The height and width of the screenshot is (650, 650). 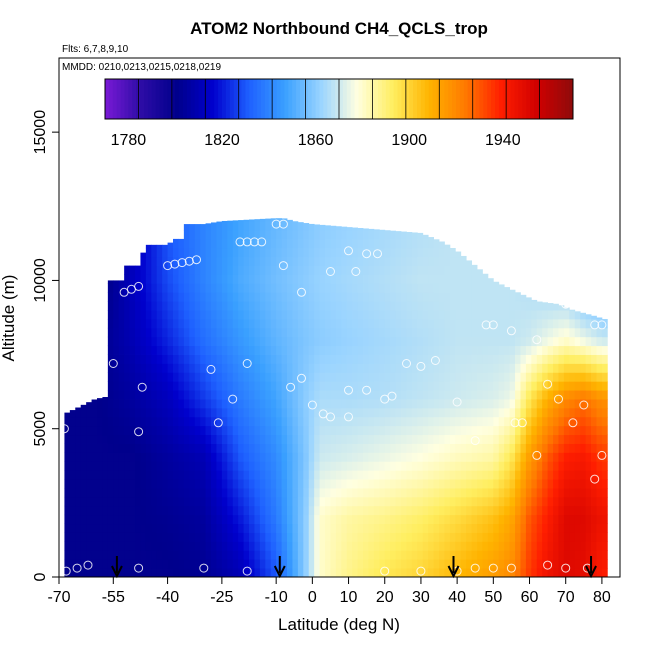 What do you see at coordinates (221, 597) in the screenshot?
I see `x-tick-label: -25` at bounding box center [221, 597].